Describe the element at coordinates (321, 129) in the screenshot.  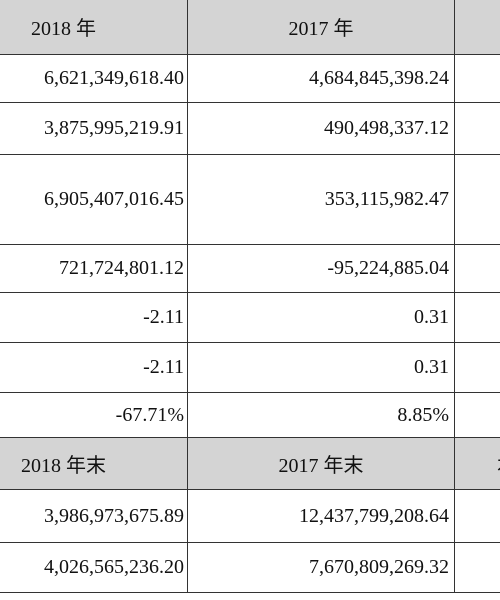
I see `value-cell: 490,498,337.12` at that location.